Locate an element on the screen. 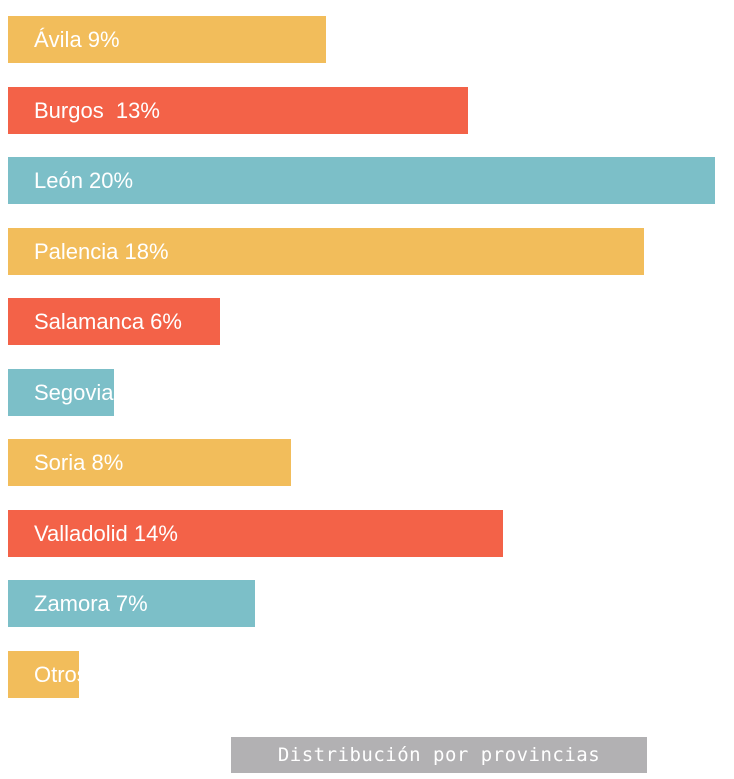 The width and height of the screenshot is (734, 779). bar-avila: Ávila 9% is located at coordinates (167, 39).